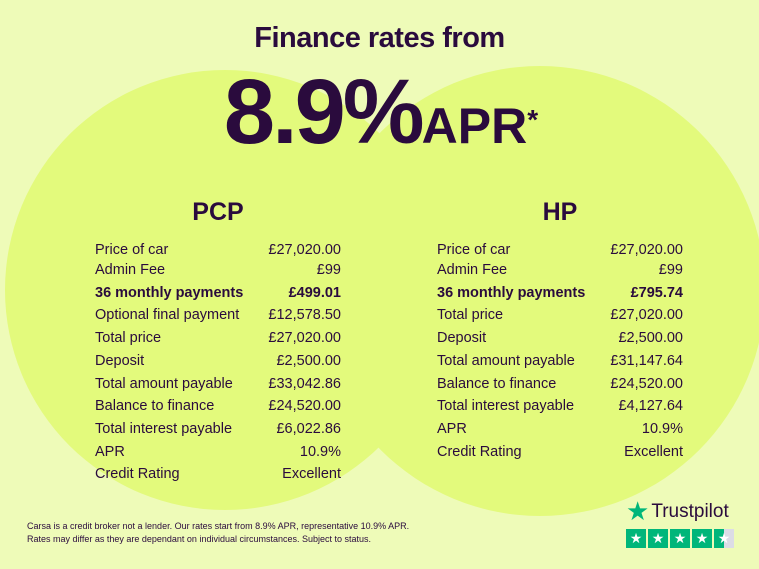 This screenshot has width=759, height=569. Describe the element at coordinates (646, 360) in the screenshot. I see `row-value: £31,147.64` at that location.